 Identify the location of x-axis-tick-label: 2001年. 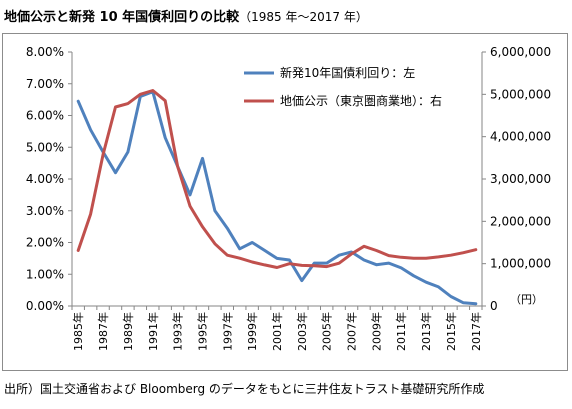
(277, 331).